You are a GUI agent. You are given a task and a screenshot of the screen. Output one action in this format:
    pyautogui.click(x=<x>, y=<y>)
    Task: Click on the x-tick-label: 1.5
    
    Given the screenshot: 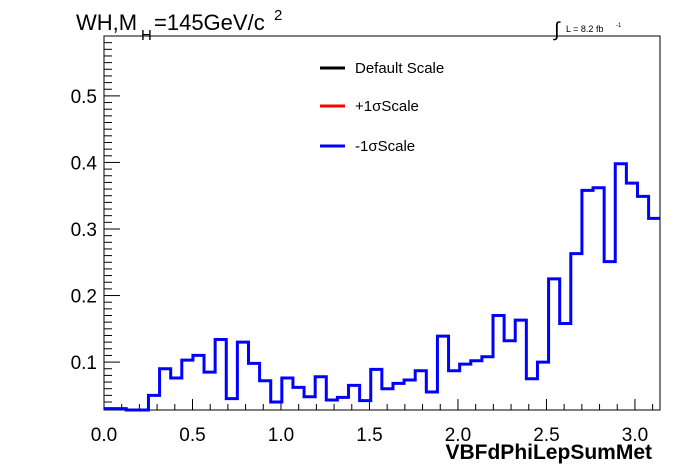 What is the action you would take?
    pyautogui.click(x=369, y=435)
    